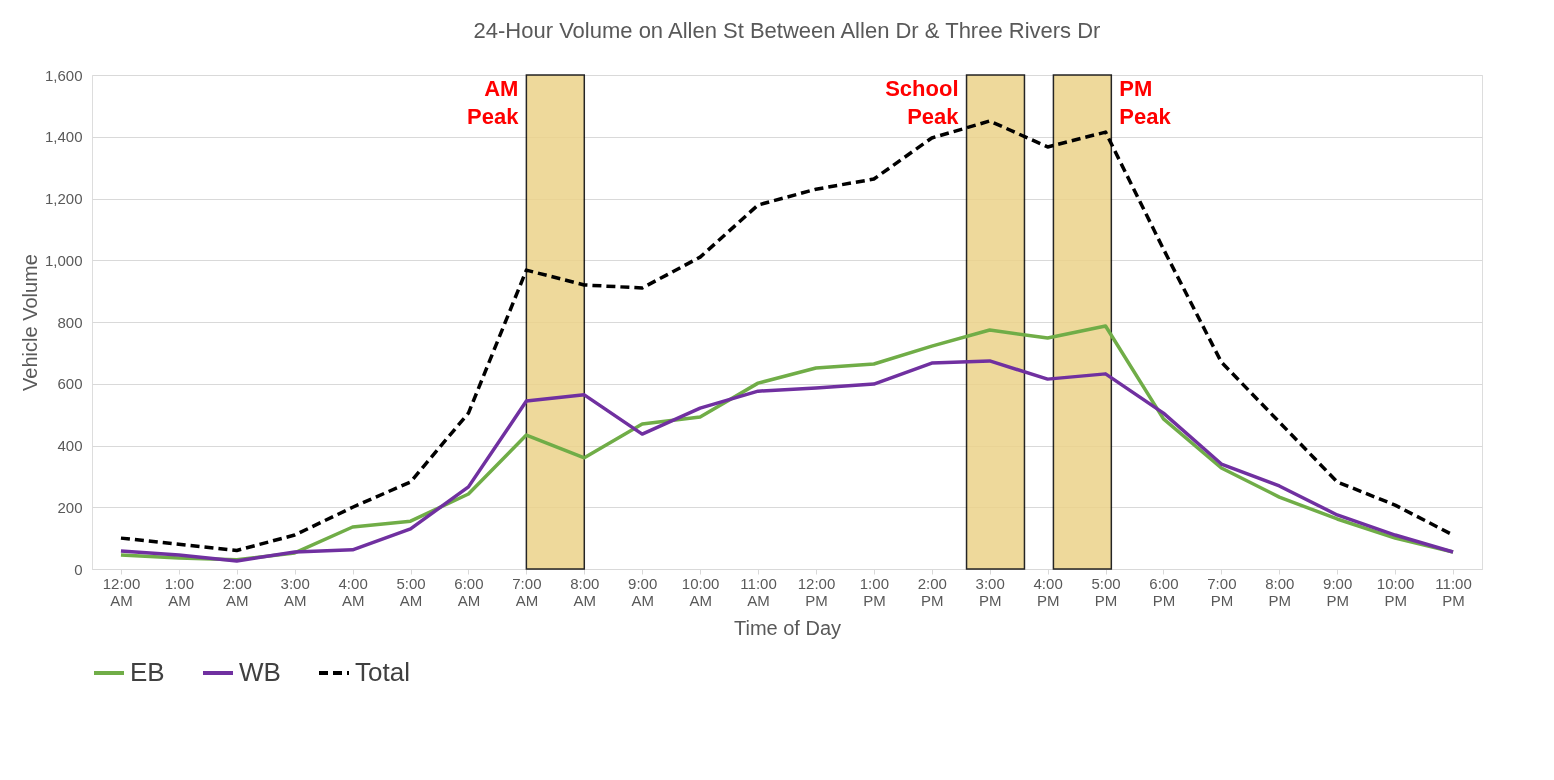 The height and width of the screenshot is (780, 1554). I want to click on x-tick-label: 7:00 PM, so click(1222, 591).